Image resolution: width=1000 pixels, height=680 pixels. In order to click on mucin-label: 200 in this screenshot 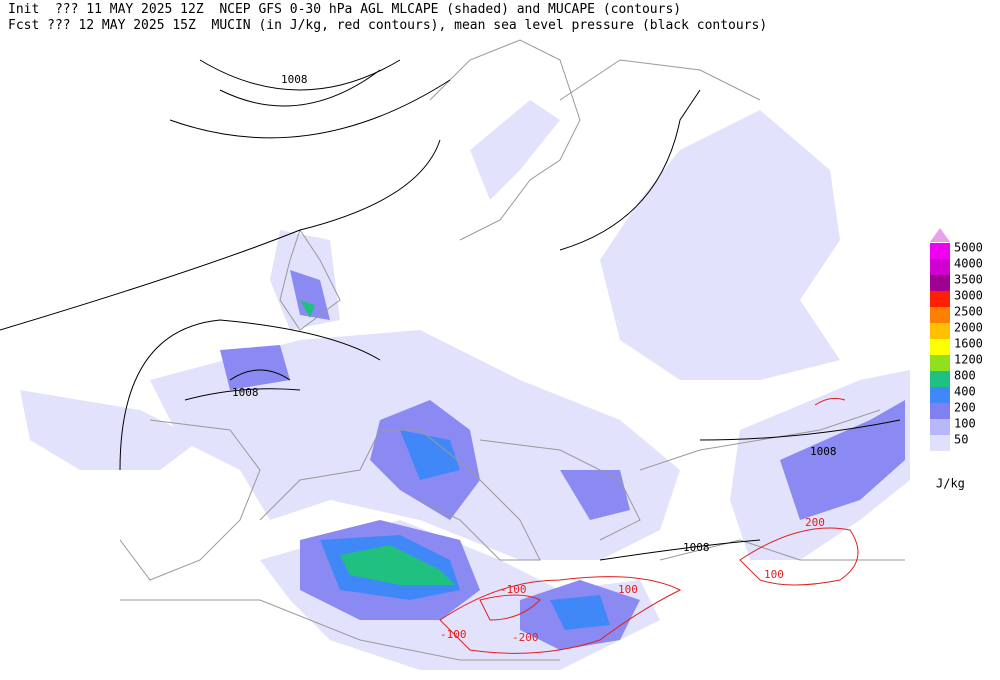, I will do `click(815, 522)`.